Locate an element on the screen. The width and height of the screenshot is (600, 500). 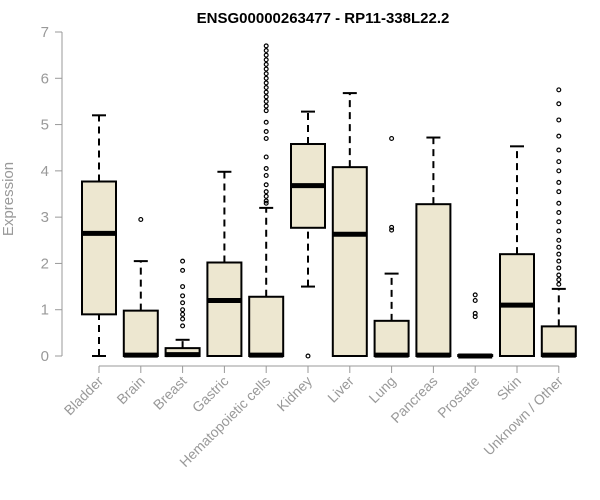
y-axis-label: Expression is located at coordinates (8, 199).